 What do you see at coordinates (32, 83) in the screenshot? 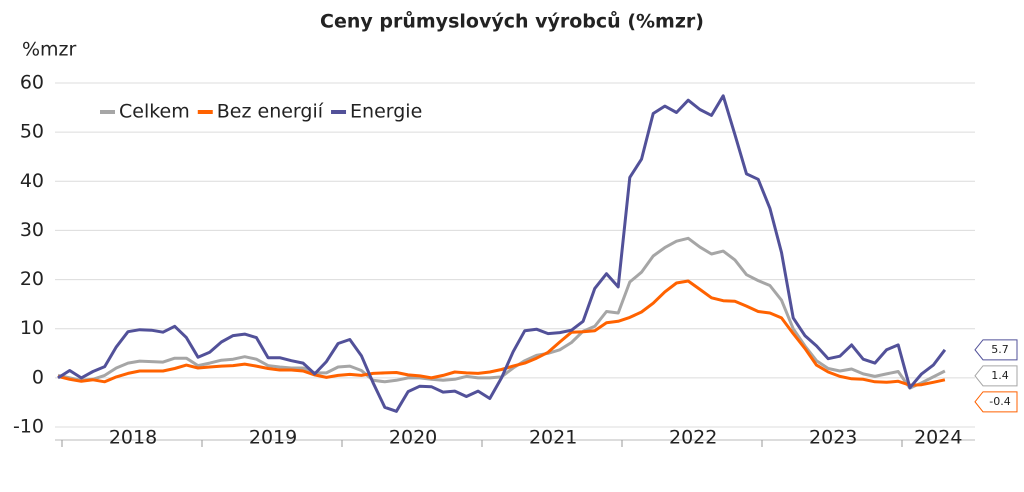
I see `y-tick-label: 60` at bounding box center [32, 83].